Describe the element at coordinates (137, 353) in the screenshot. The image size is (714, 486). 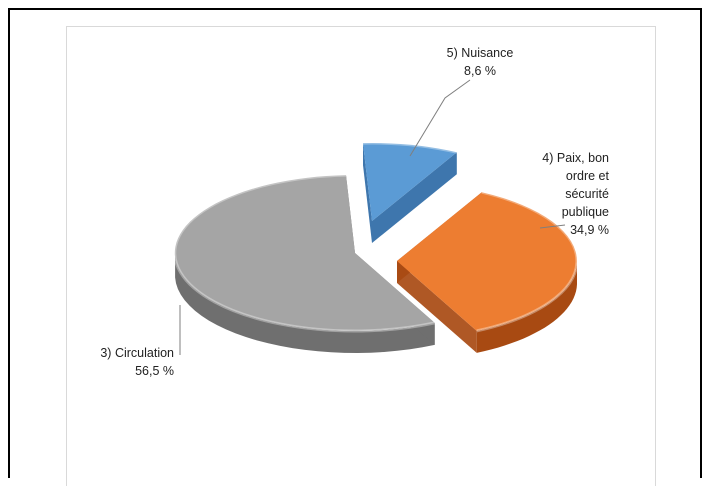
I see `slice-name-label-3: 3) Circulation` at that location.